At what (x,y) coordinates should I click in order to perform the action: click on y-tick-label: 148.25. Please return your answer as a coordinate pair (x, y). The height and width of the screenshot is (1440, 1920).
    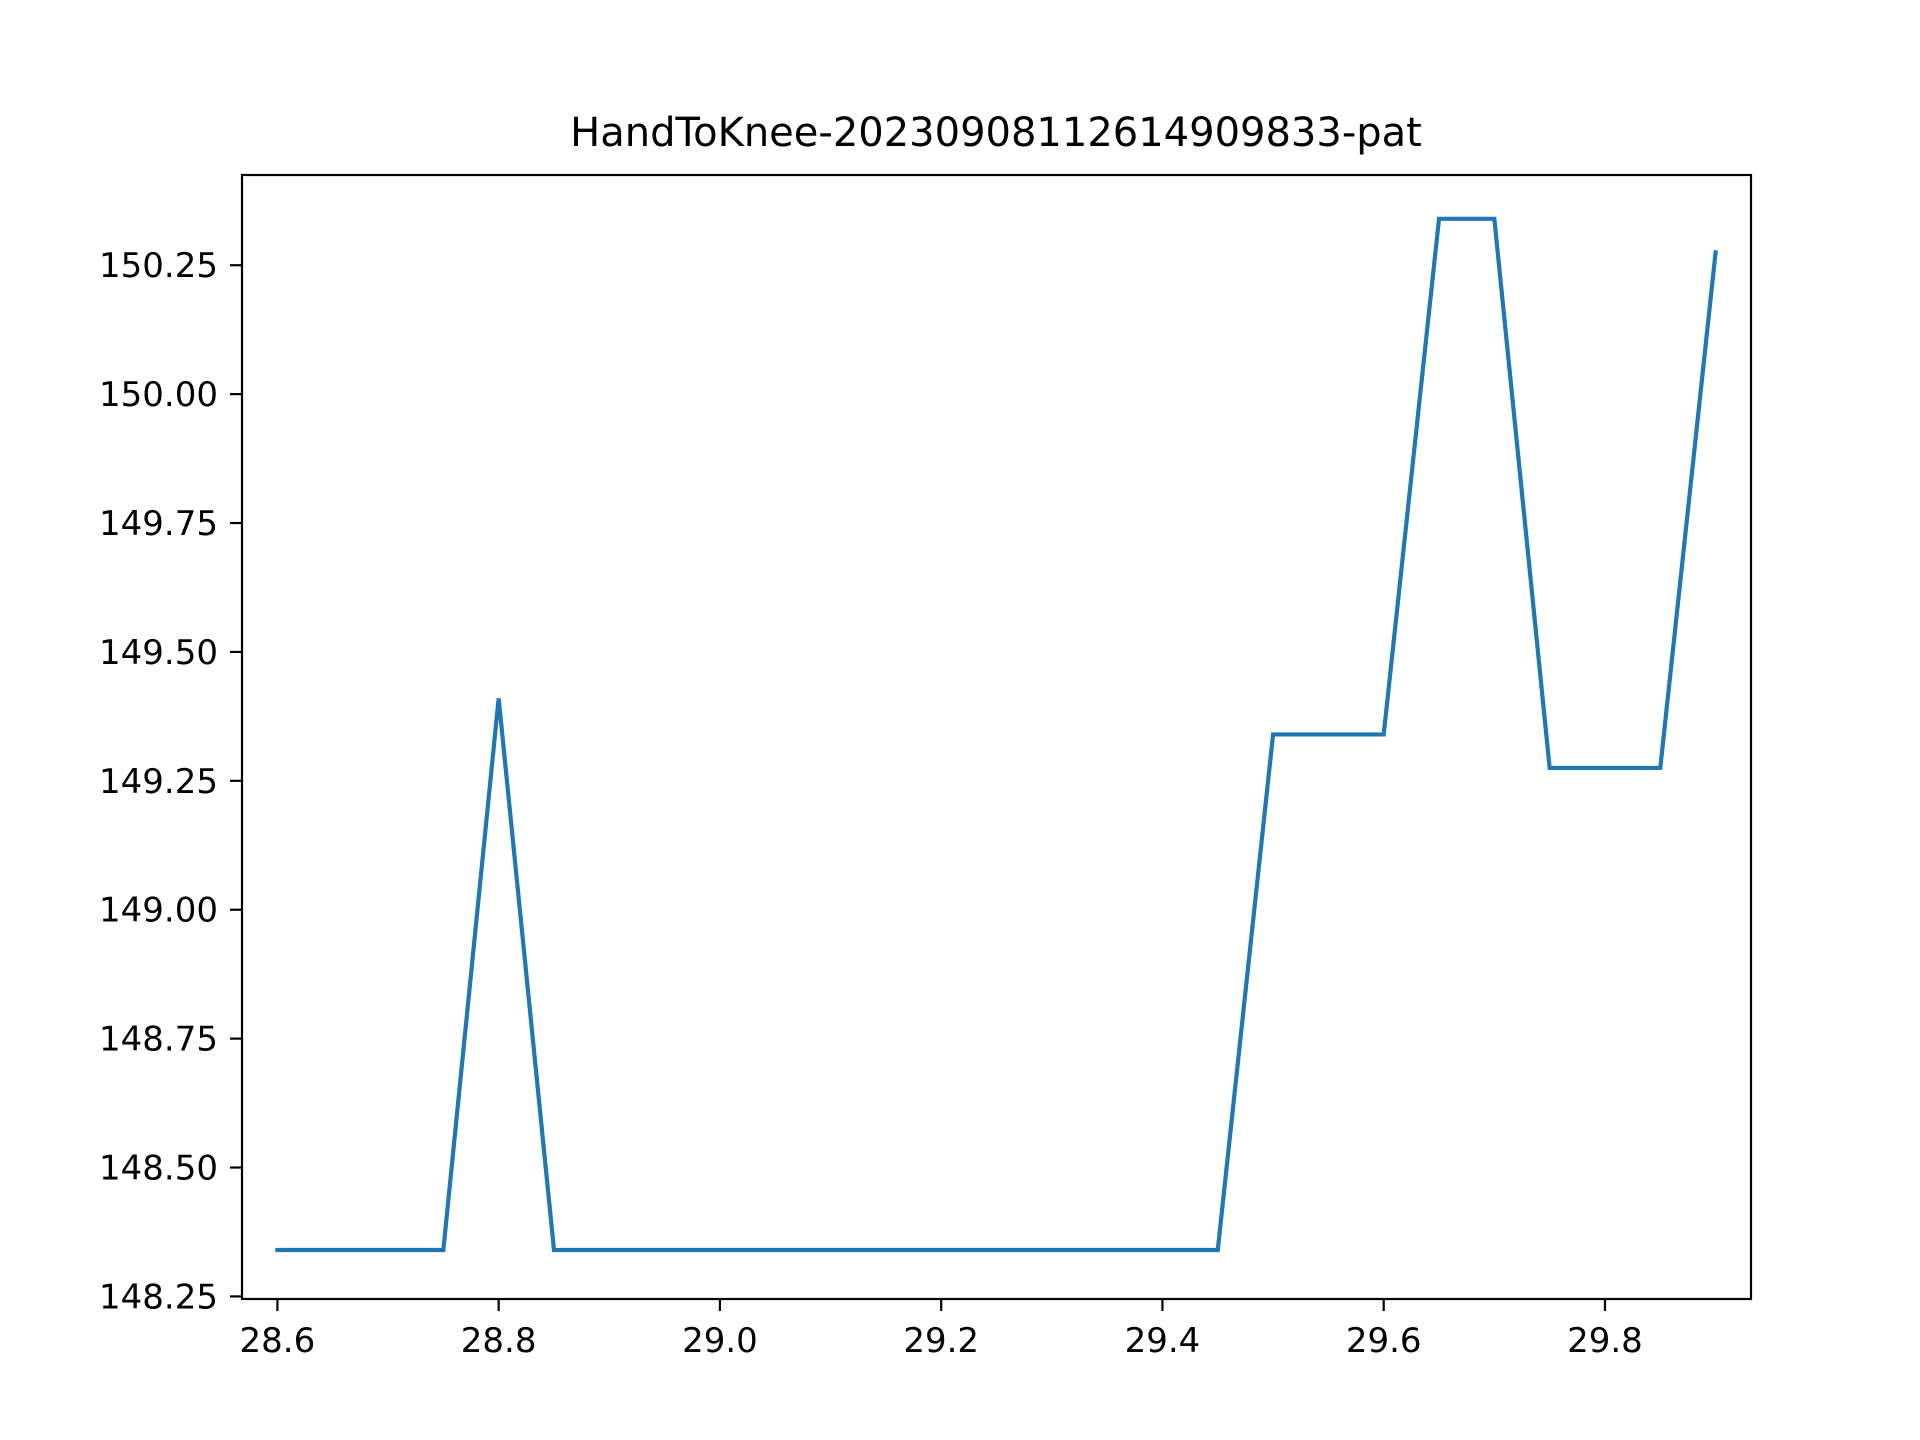
    Looking at the image, I should click on (158, 1297).